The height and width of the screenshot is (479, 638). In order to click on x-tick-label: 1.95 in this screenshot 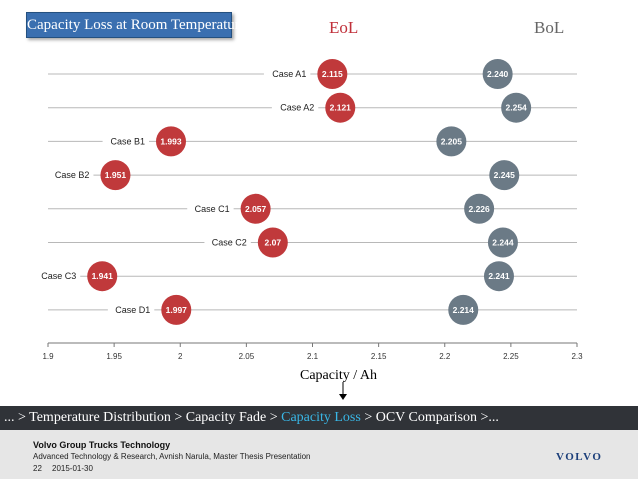, I will do `click(114, 356)`.